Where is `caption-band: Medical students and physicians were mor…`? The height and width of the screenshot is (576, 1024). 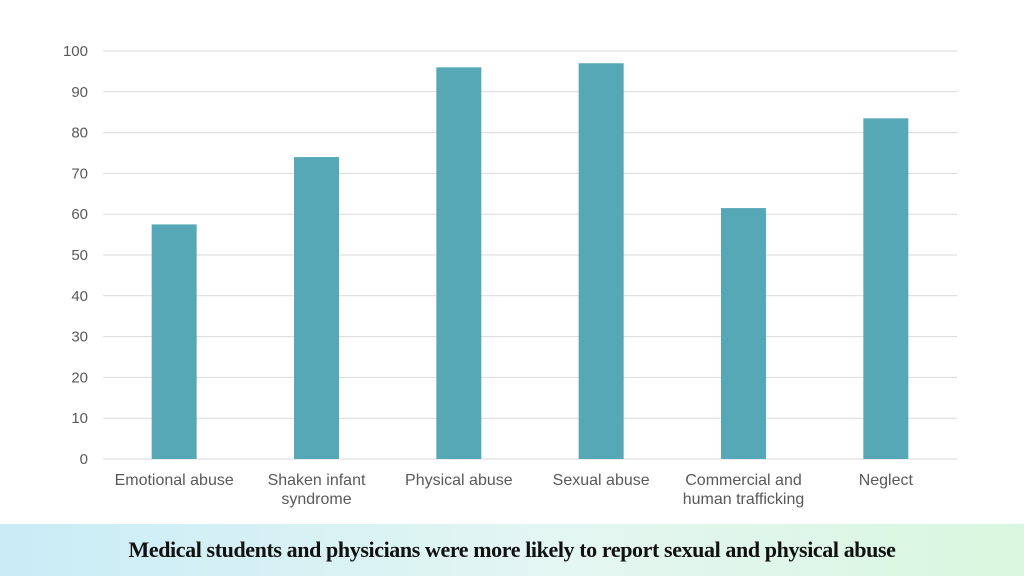 caption-band: Medical students and physicians were mor… is located at coordinates (512, 550).